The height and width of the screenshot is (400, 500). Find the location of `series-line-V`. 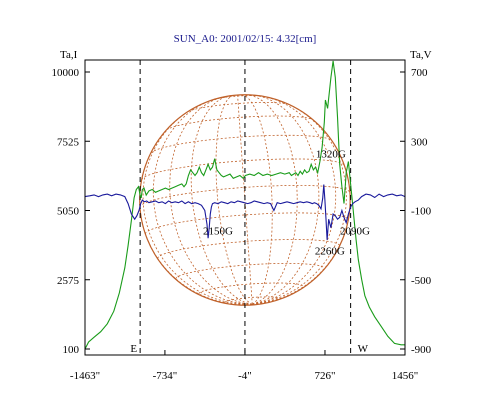

series-line-V is located at coordinates (245, 212).